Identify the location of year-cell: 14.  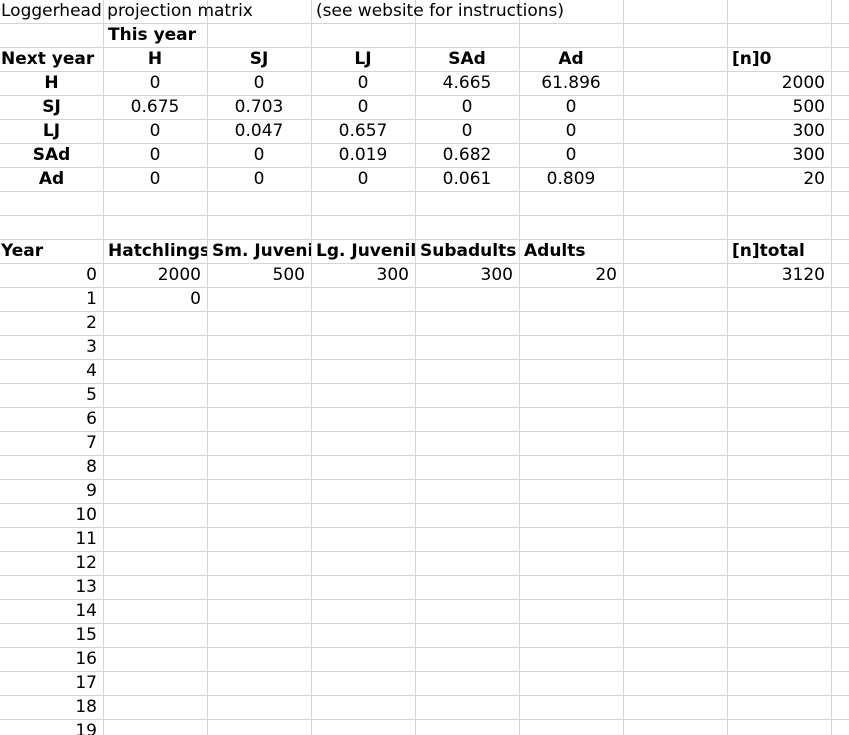
(86, 611).